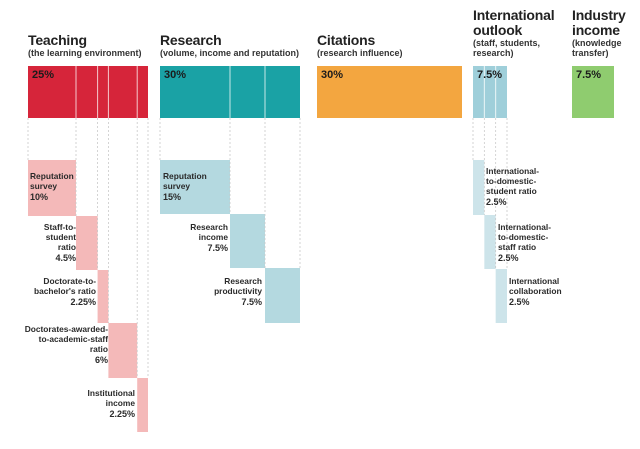  Describe the element at coordinates (43, 75) in the screenshot. I see `pillar-weight-teaching: 25%` at that location.